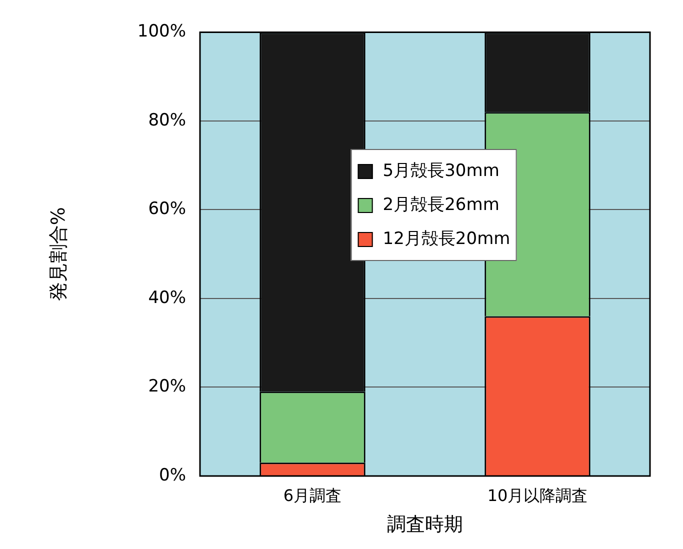 This screenshot has height=549, width=683. What do you see at coordinates (441, 172) in the screenshot?
I see `legend-label: 5月殻長30mm` at bounding box center [441, 172].